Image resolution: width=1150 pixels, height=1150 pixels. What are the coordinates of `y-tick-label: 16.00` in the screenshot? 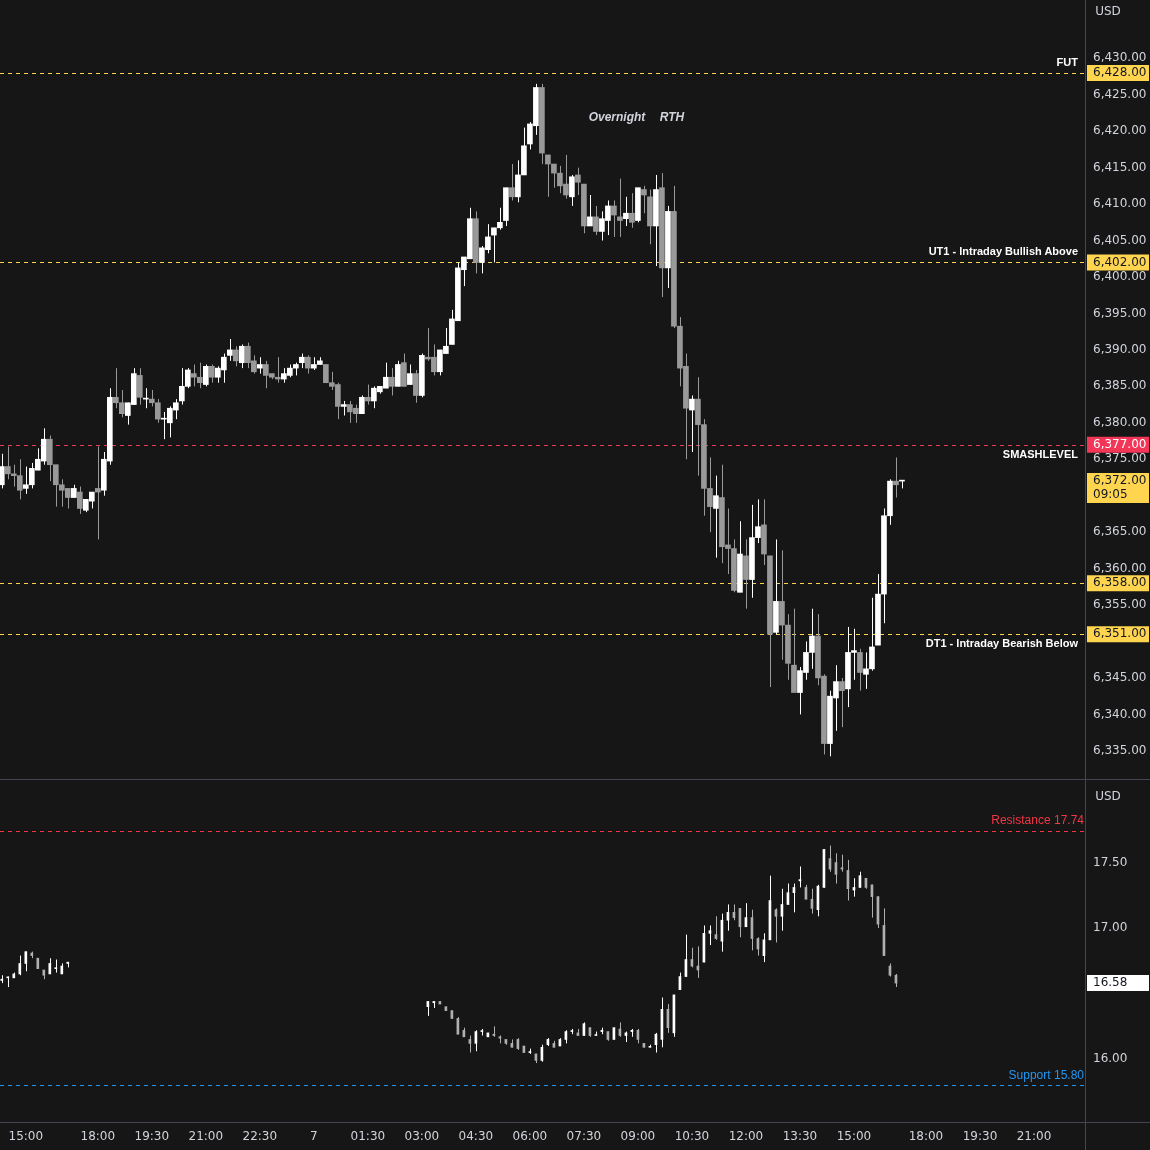 It's located at (1110, 1058).